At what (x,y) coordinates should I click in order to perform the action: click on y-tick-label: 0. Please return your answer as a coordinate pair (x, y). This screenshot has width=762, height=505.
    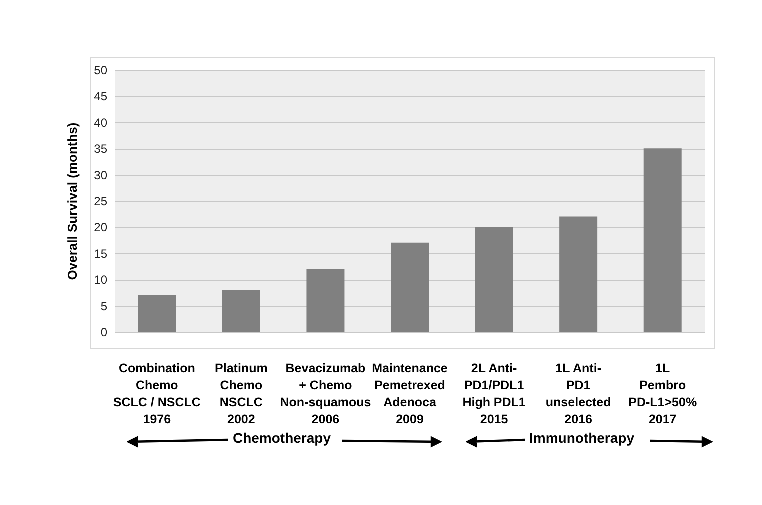
    Looking at the image, I should click on (104, 333).